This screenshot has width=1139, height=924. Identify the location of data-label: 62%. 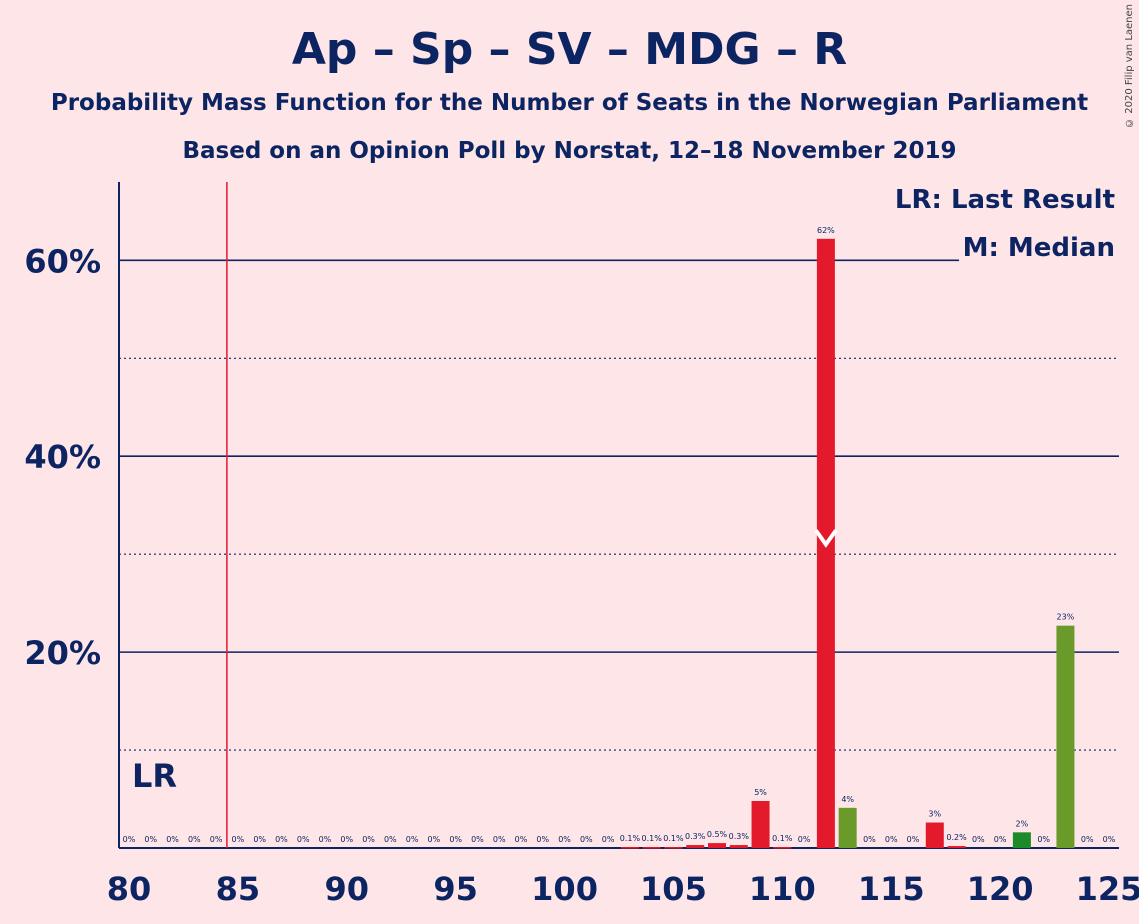
(826, 230).